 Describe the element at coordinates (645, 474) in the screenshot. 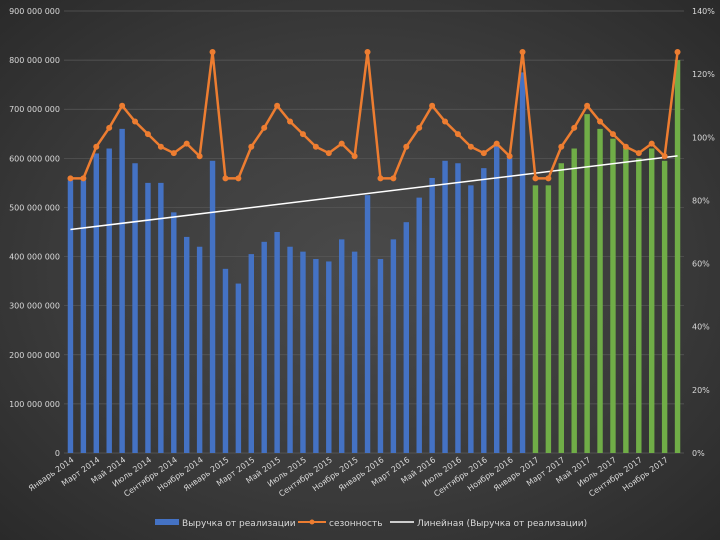

I see `x-tick-label: Ноябрь 2017` at that location.